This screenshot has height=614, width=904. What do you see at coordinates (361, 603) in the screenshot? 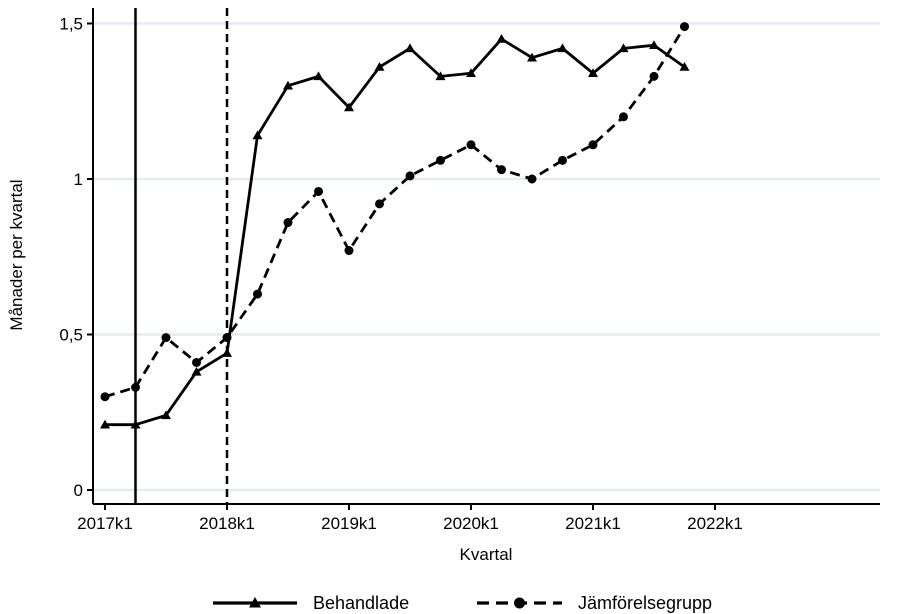
I see `legend-label: Behandlade` at bounding box center [361, 603].